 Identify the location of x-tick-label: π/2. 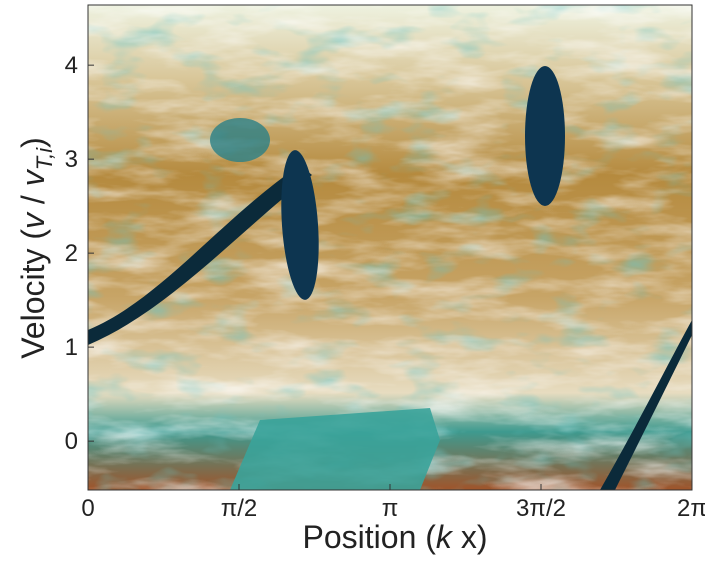
(239, 508).